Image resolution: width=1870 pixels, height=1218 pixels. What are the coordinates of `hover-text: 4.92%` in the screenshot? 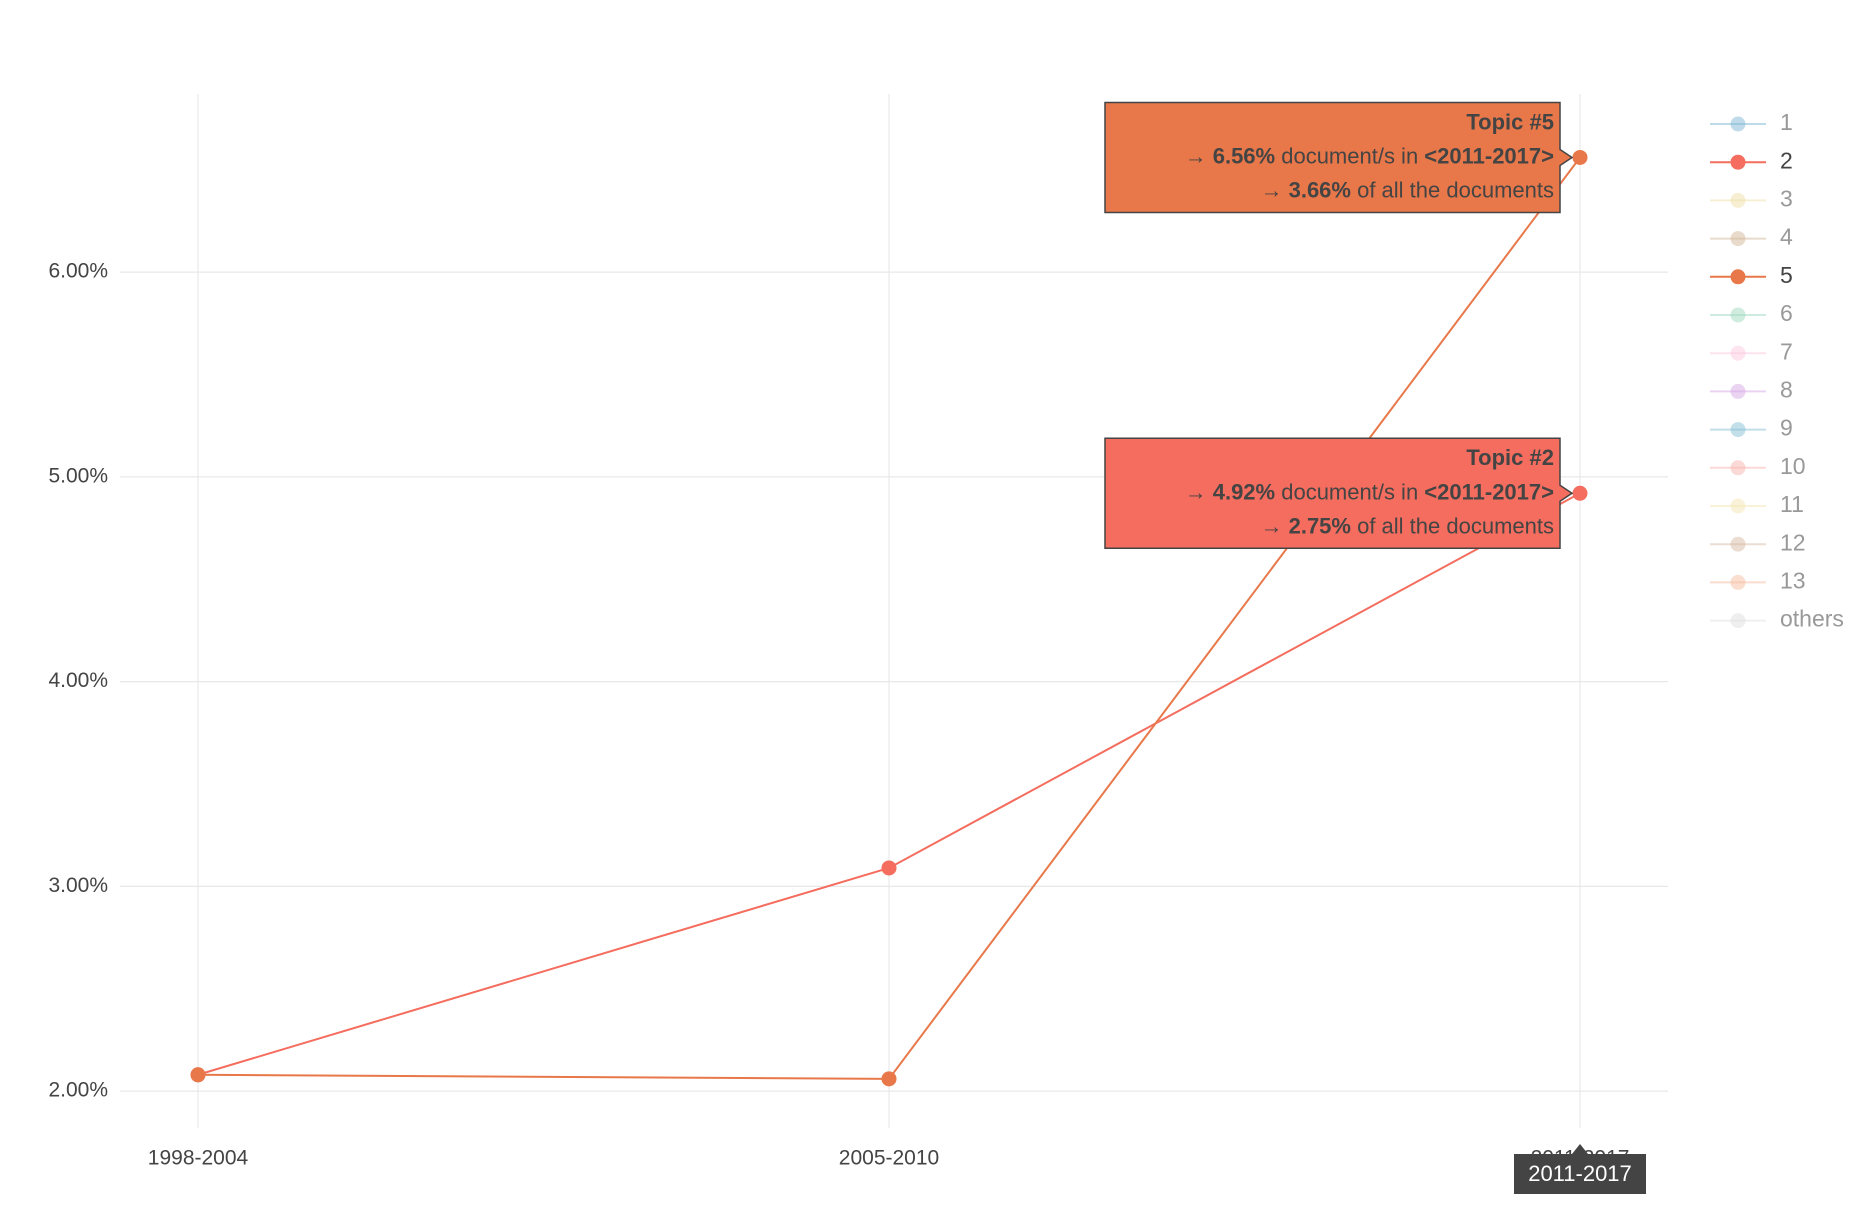 It's located at (1244, 491).